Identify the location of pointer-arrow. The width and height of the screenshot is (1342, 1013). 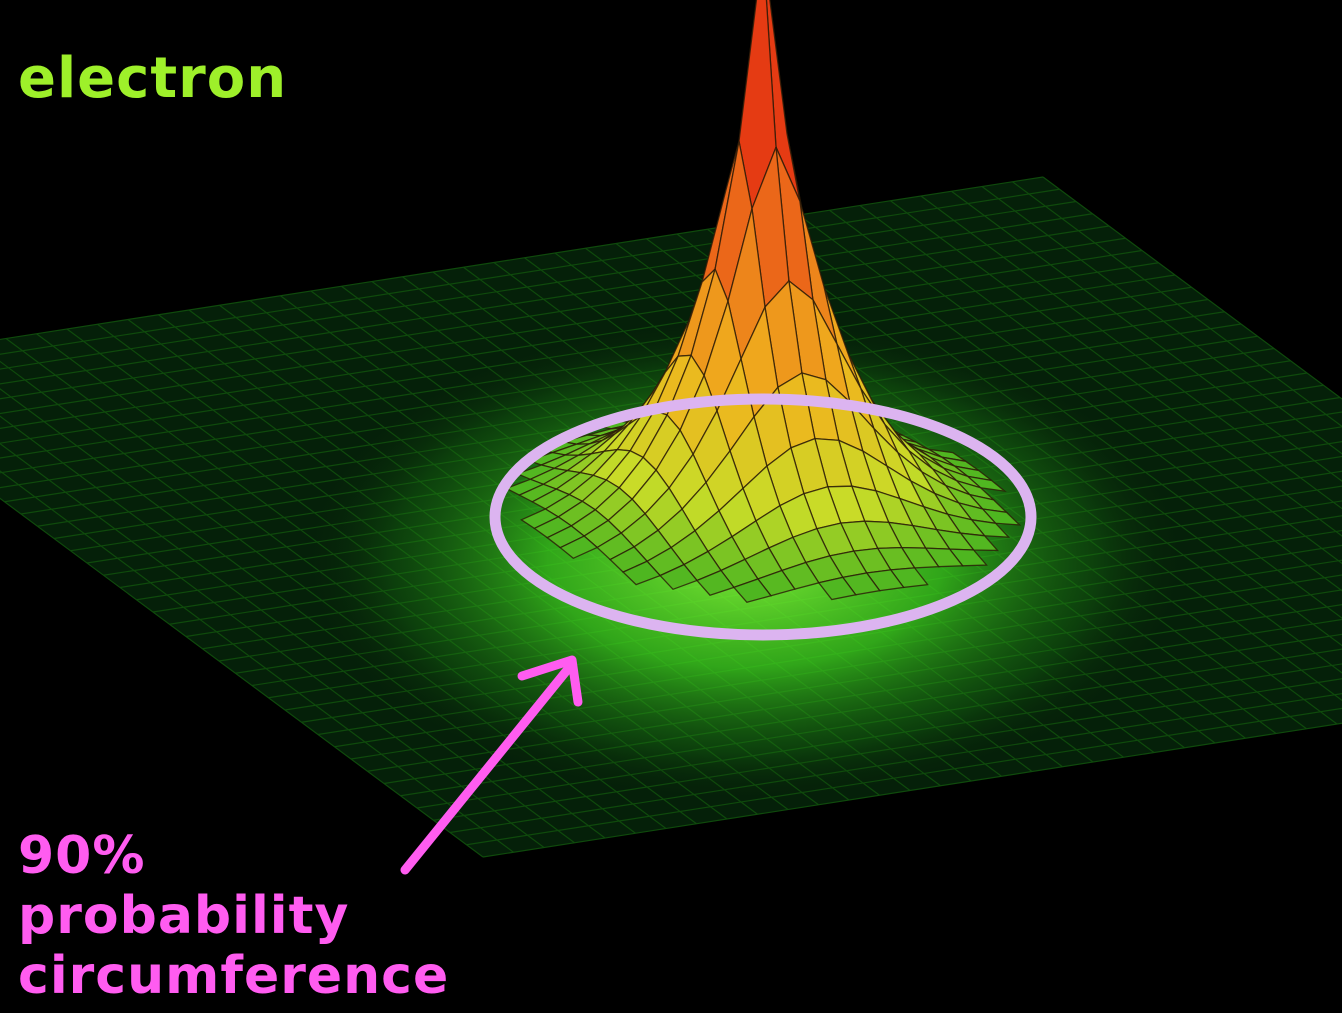
(491, 765).